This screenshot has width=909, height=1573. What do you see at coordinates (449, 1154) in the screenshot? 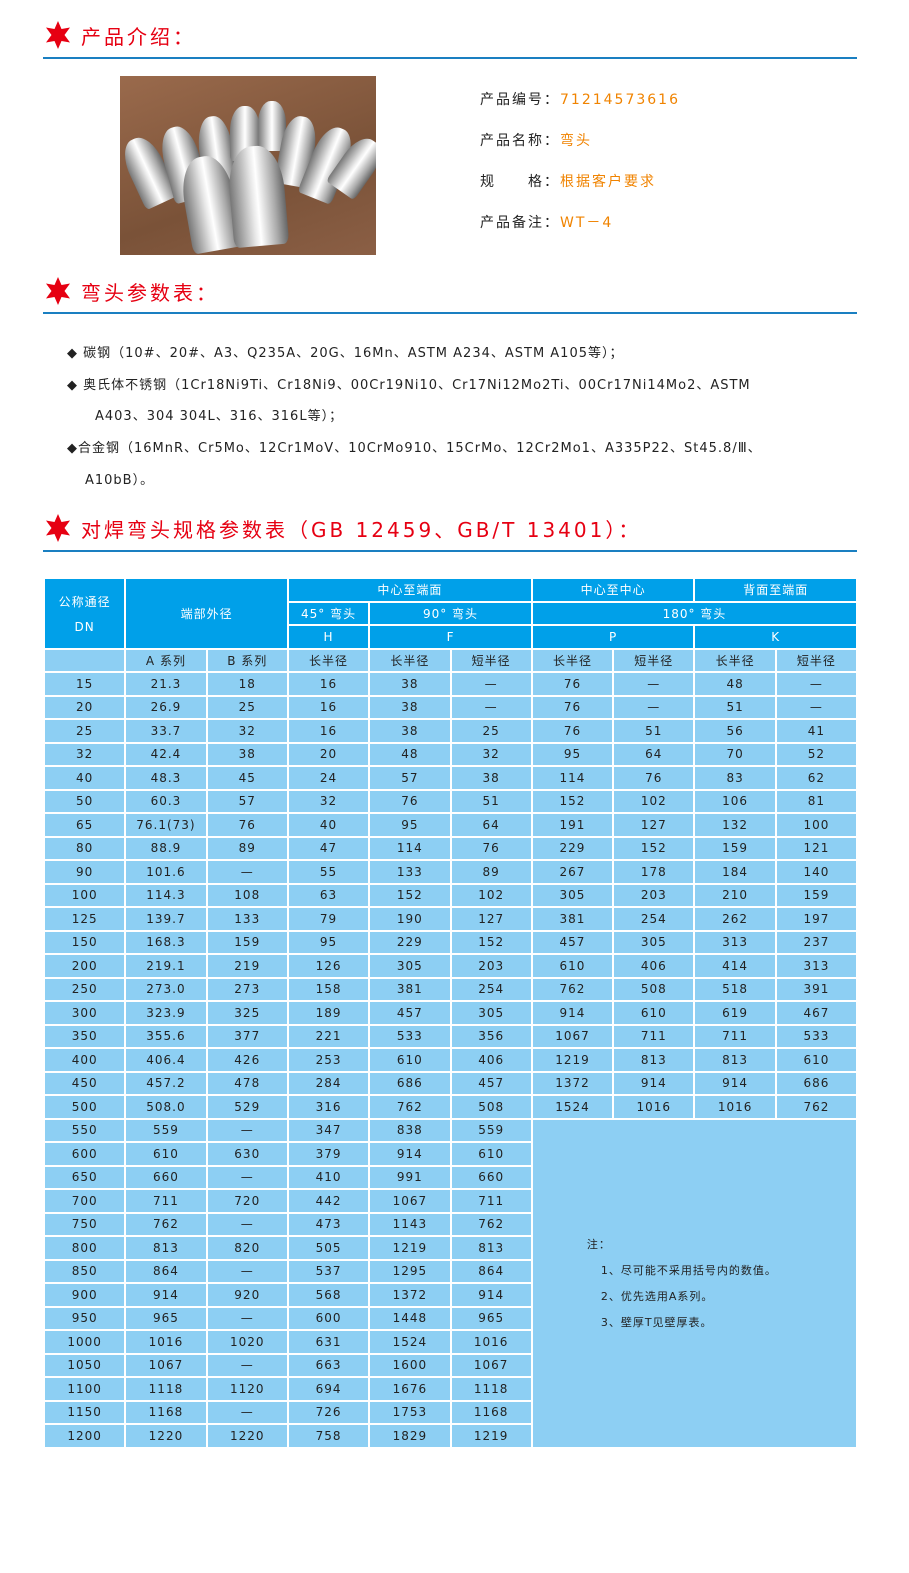
I see `table-row: 600 610 630 379 914 610` at bounding box center [449, 1154].